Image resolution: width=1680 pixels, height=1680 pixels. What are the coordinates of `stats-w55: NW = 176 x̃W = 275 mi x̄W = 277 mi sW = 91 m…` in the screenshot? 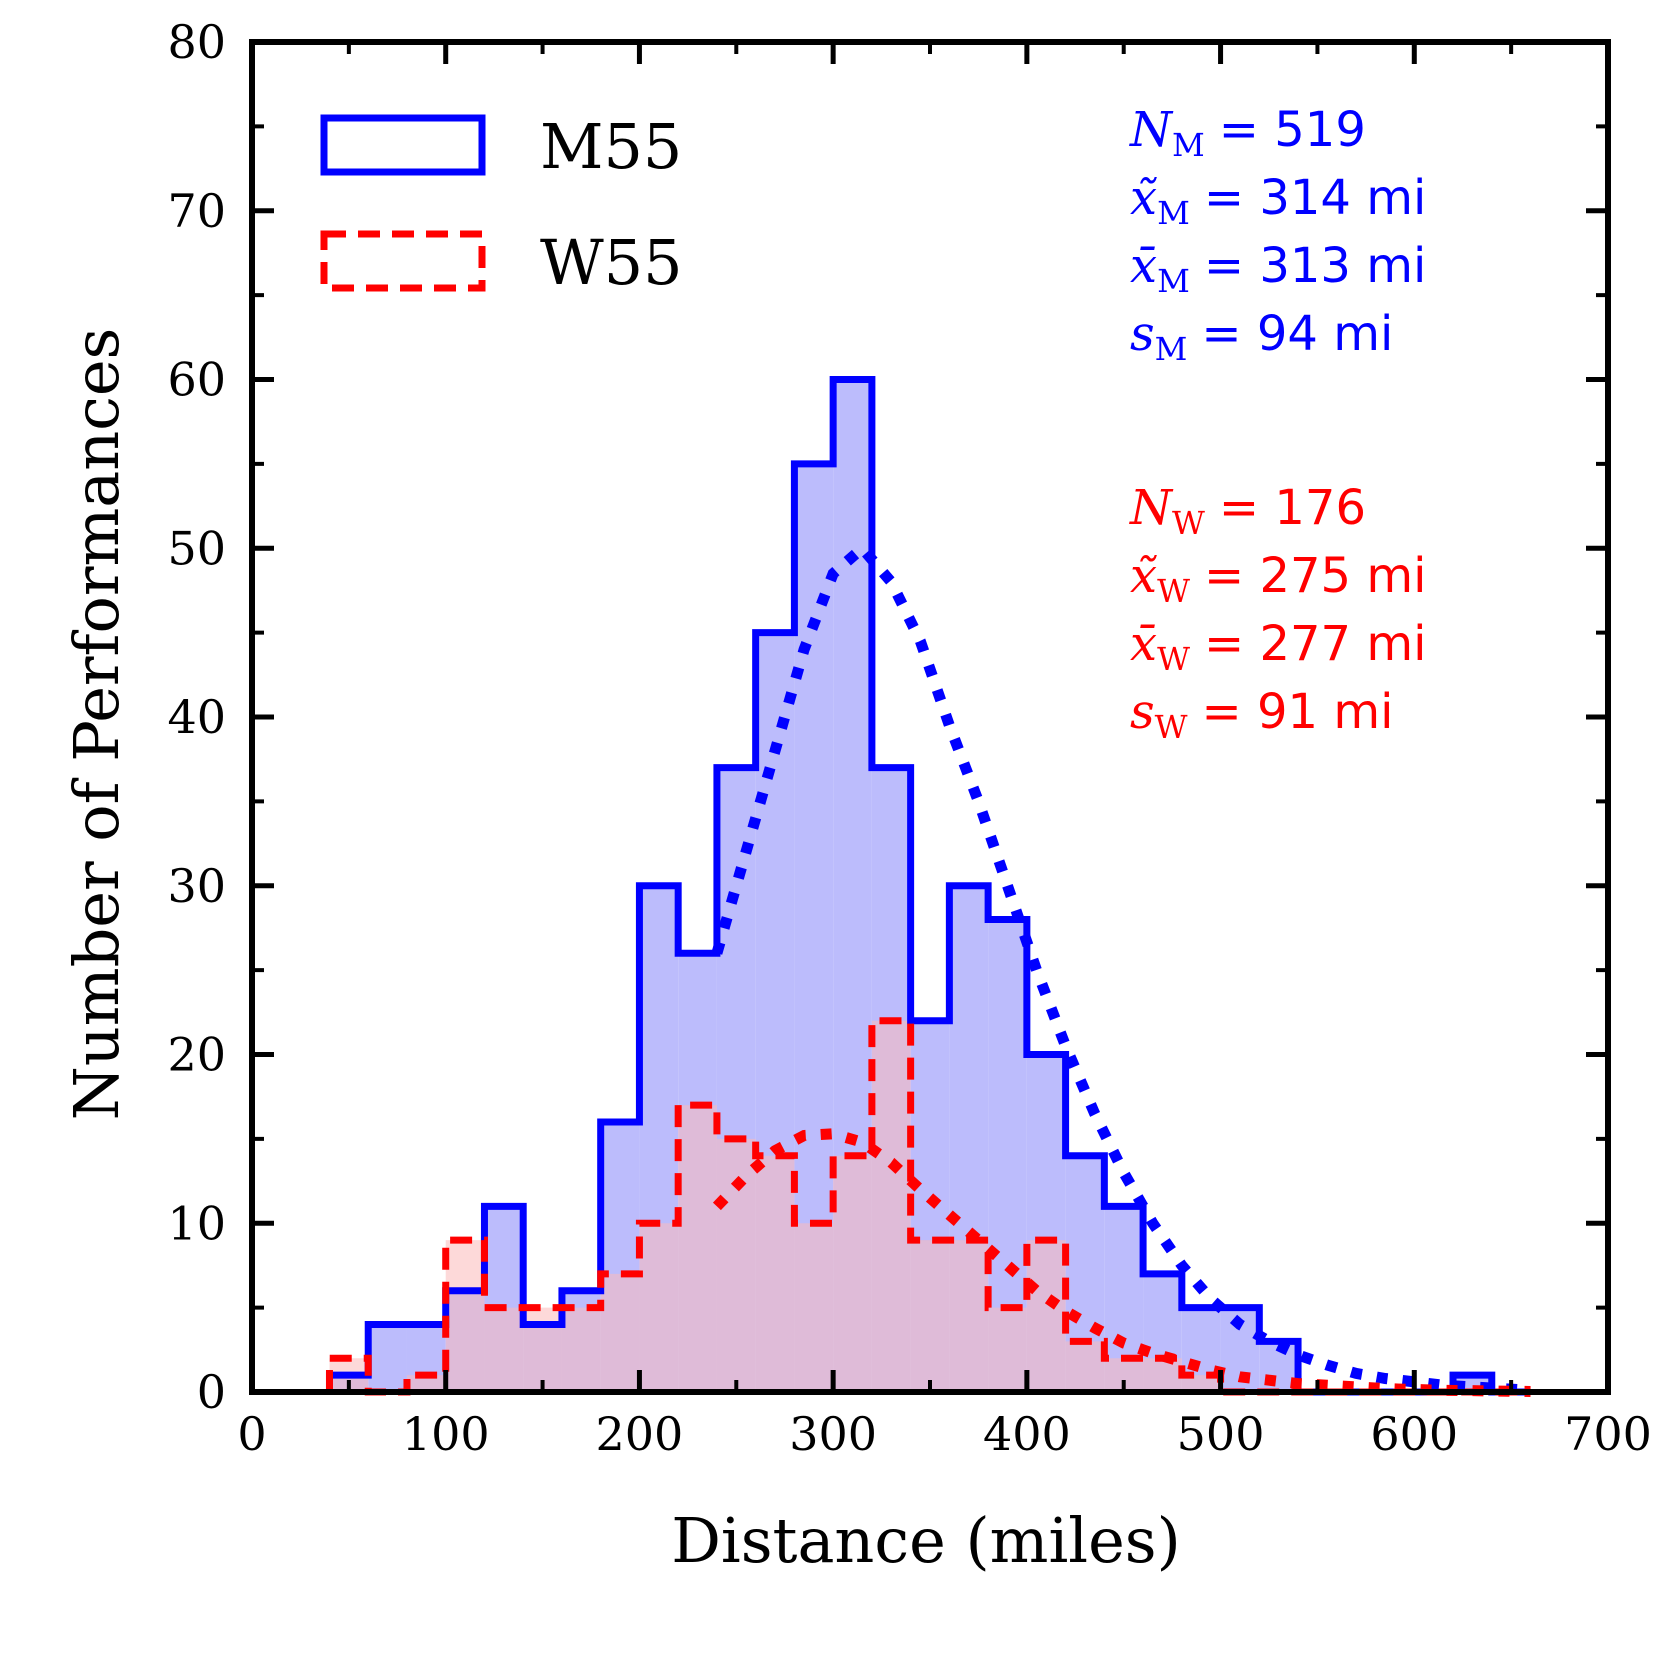 It's located at (1277, 613).